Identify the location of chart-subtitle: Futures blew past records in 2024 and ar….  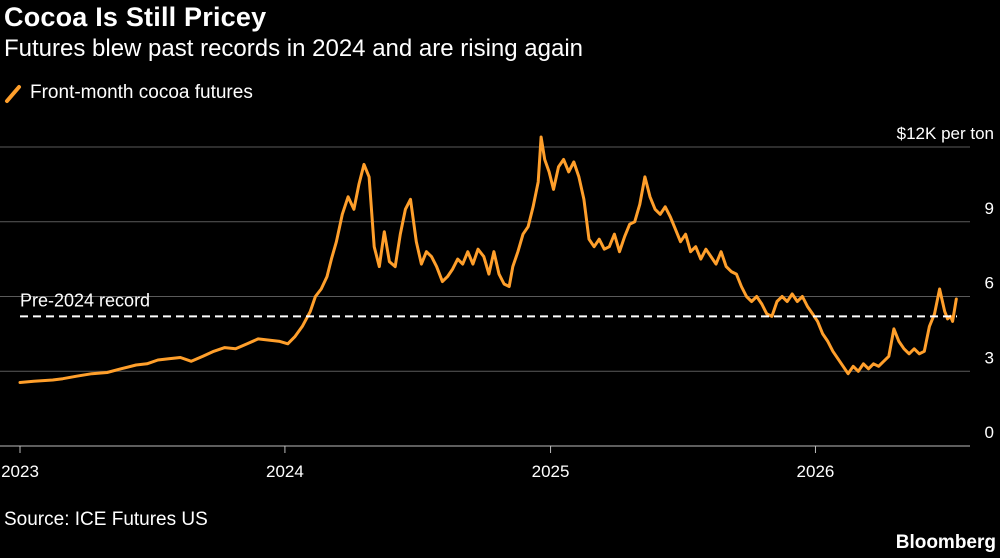
(293, 48).